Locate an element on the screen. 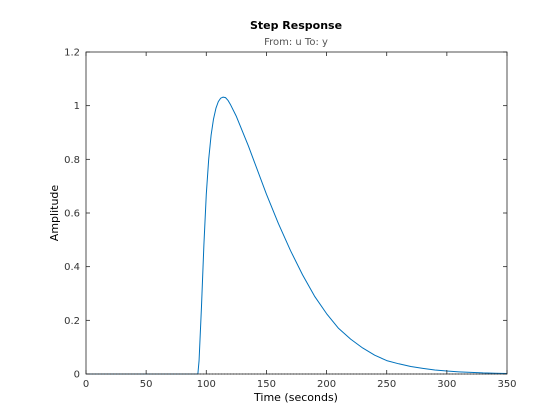  x-tick-label: 250 is located at coordinates (386, 384).